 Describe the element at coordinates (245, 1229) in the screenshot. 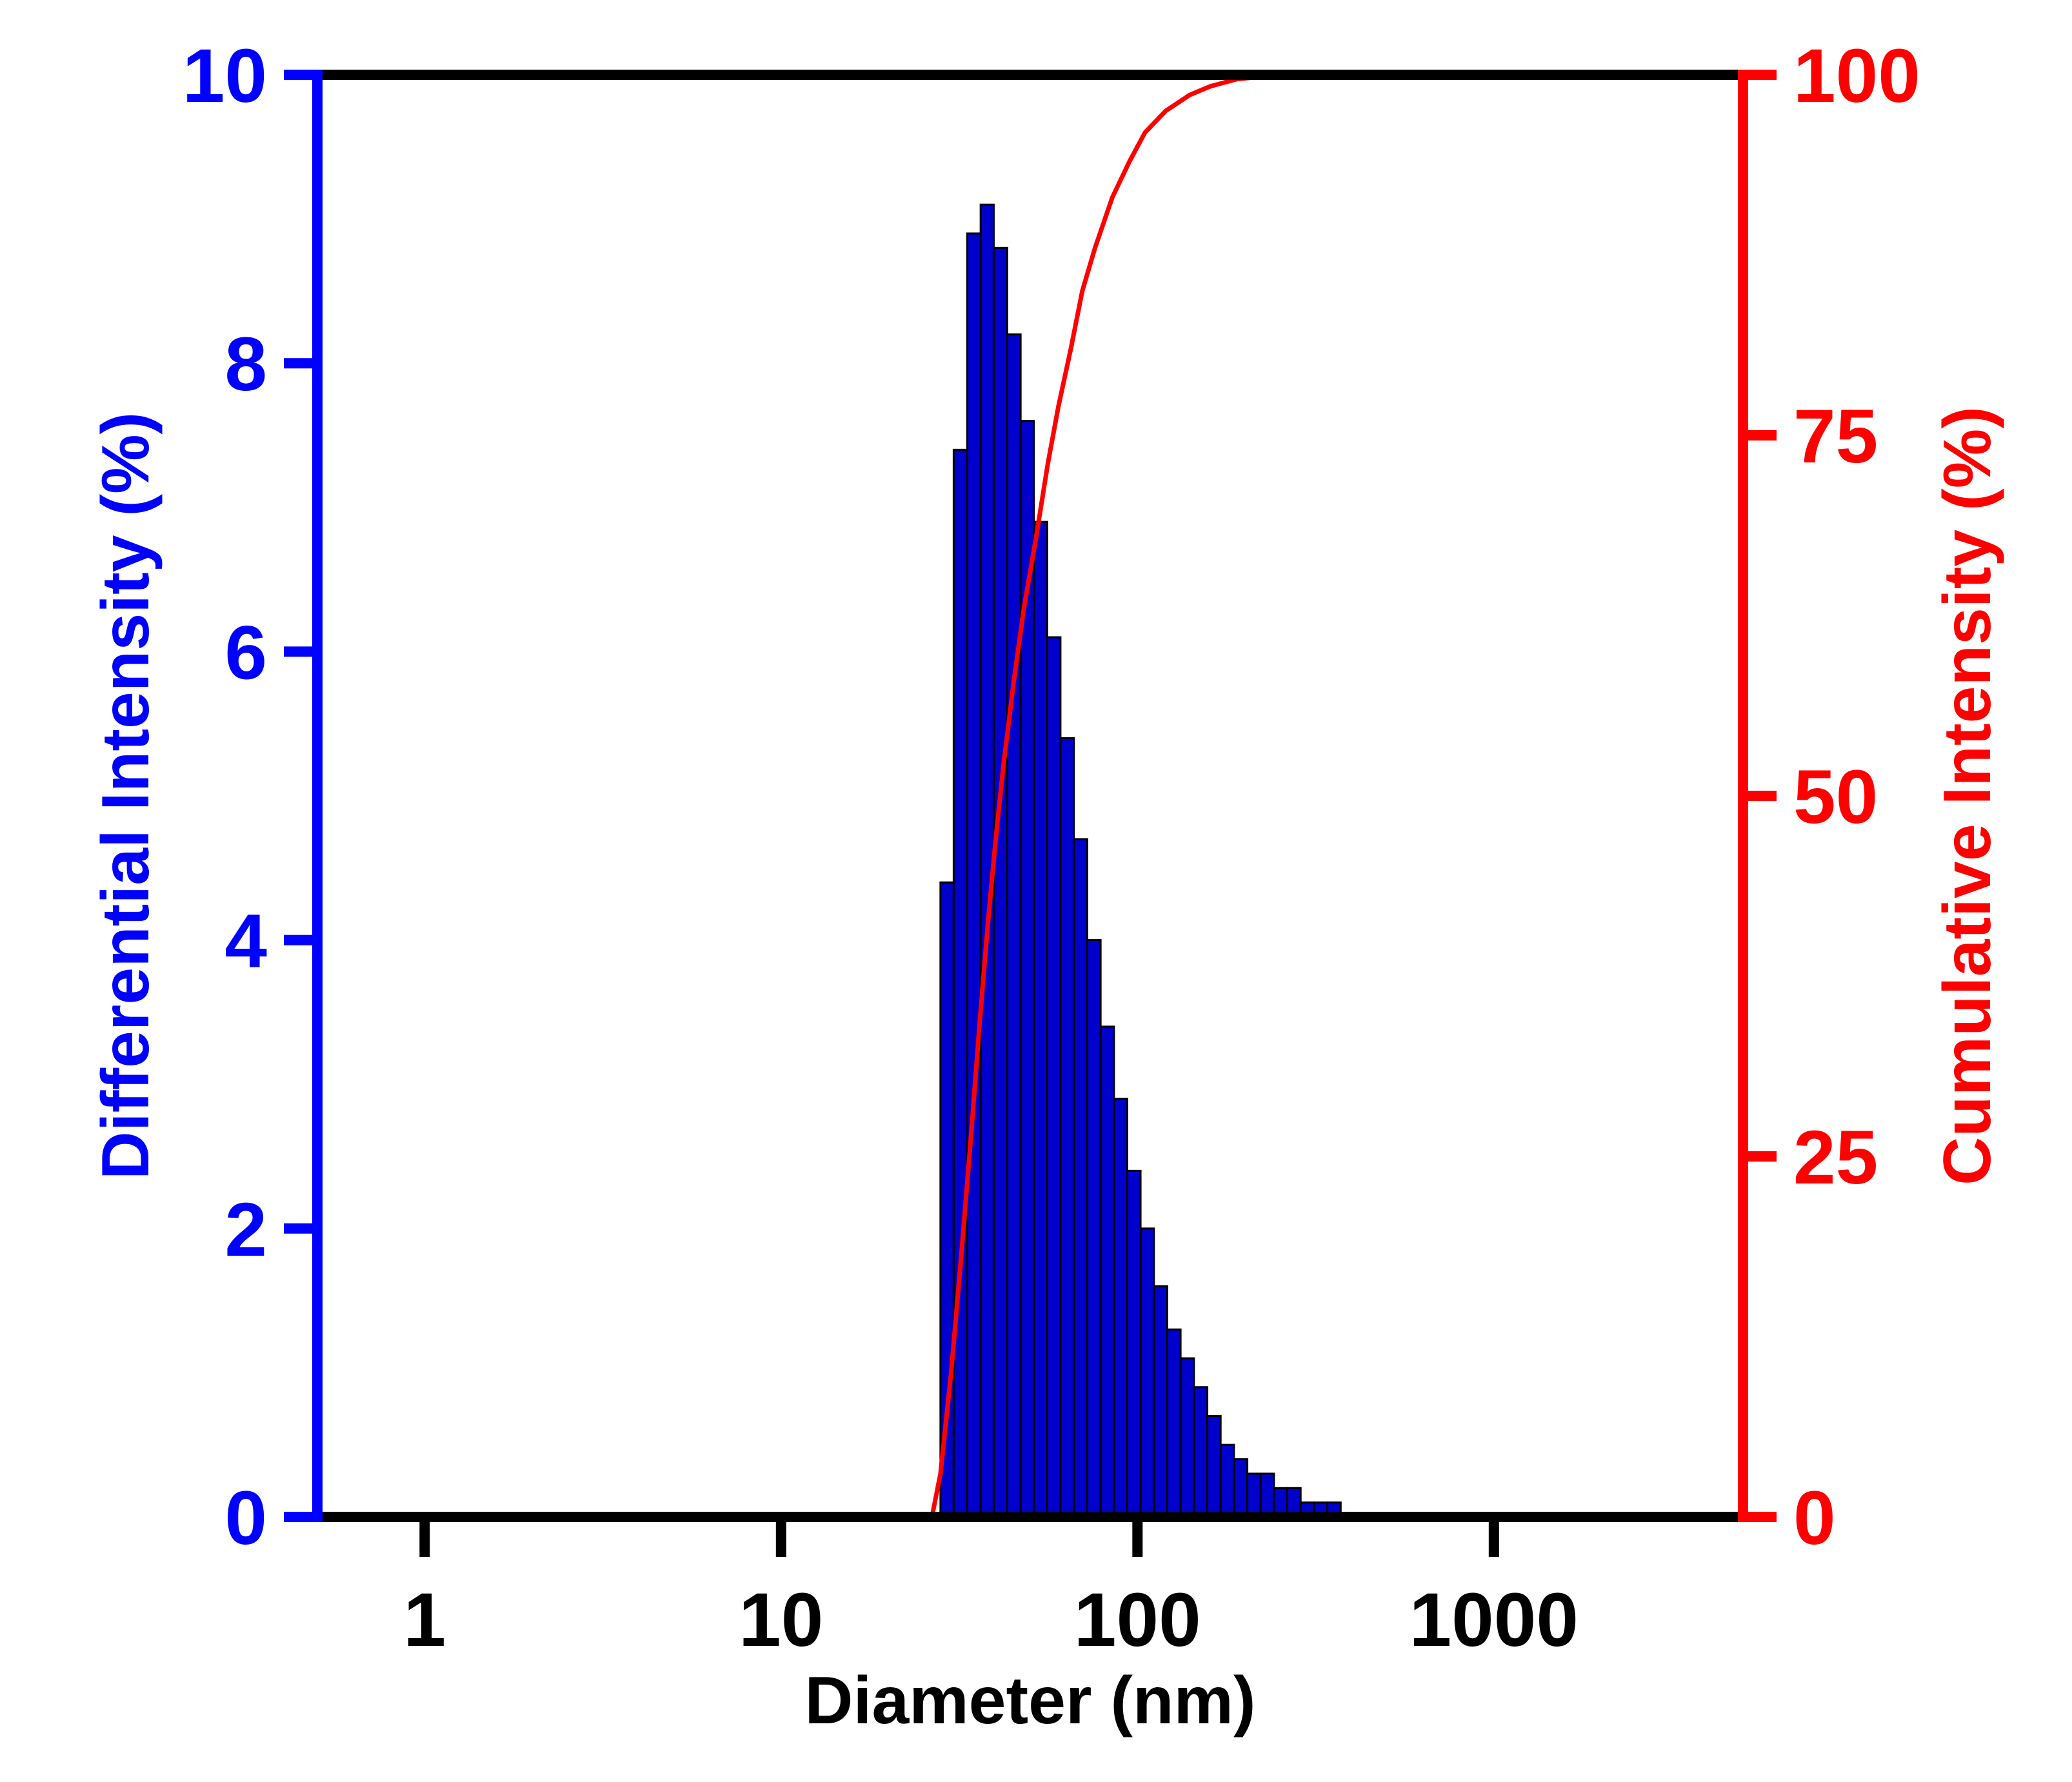

I see `left-y-tick-label-1: 2` at that location.